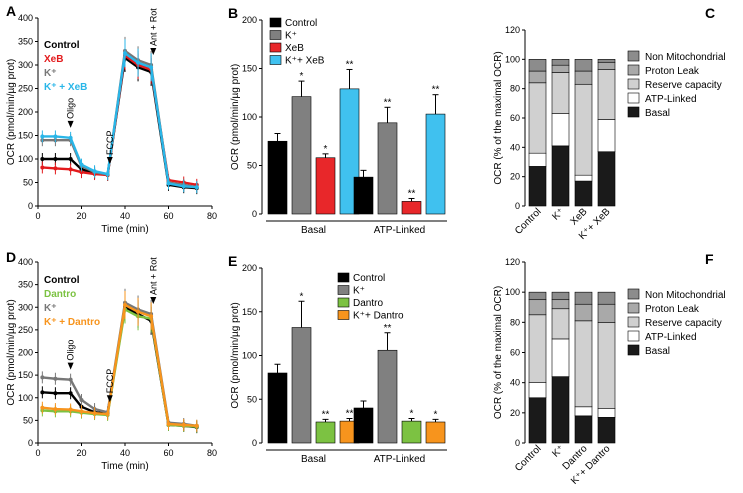 This screenshot has width=743, height=493. What do you see at coordinates (685, 57) in the screenshot?
I see `legend-entry: Non Mitochondrial` at bounding box center [685, 57].